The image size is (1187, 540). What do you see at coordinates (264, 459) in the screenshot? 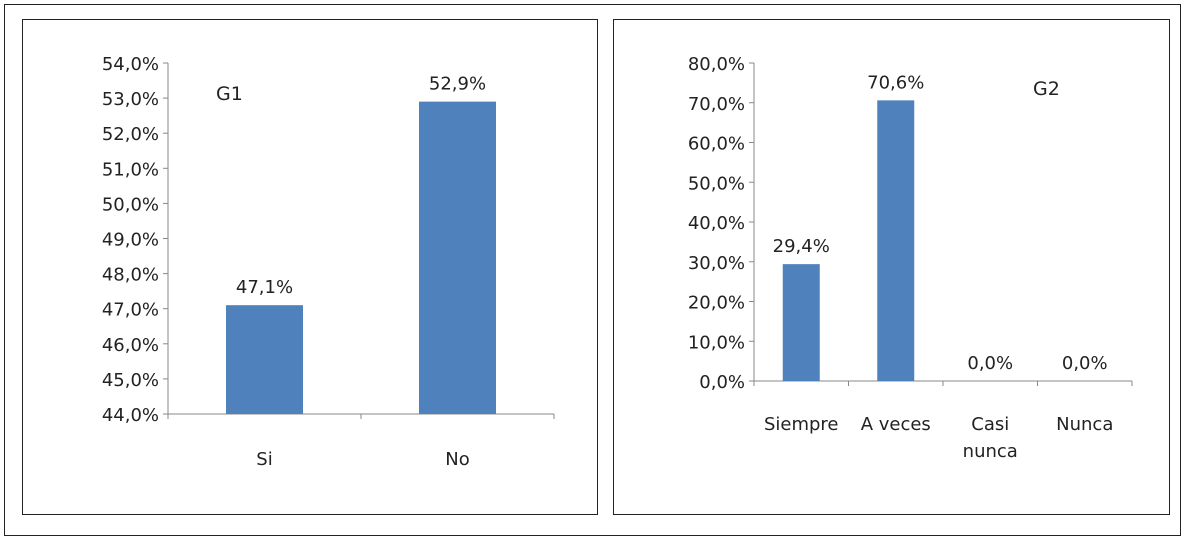
I see `x-category-label: Si` at bounding box center [264, 459].